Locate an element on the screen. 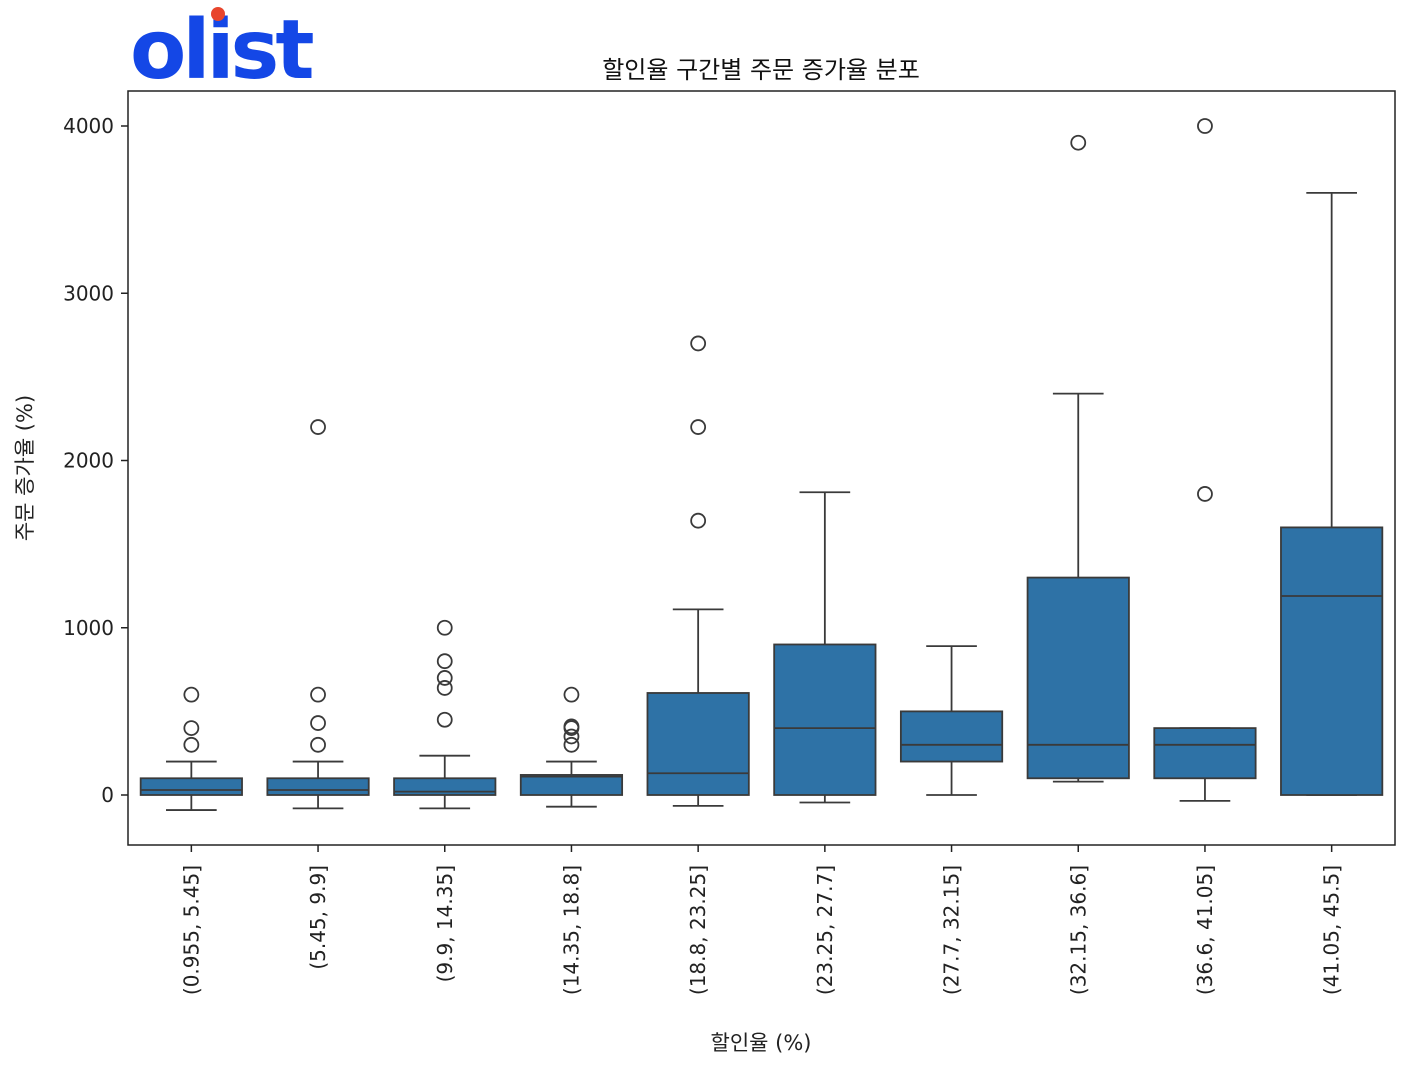 The width and height of the screenshot is (1410, 1070). x-tick-label: (9.9, 14.35] is located at coordinates (445, 923).